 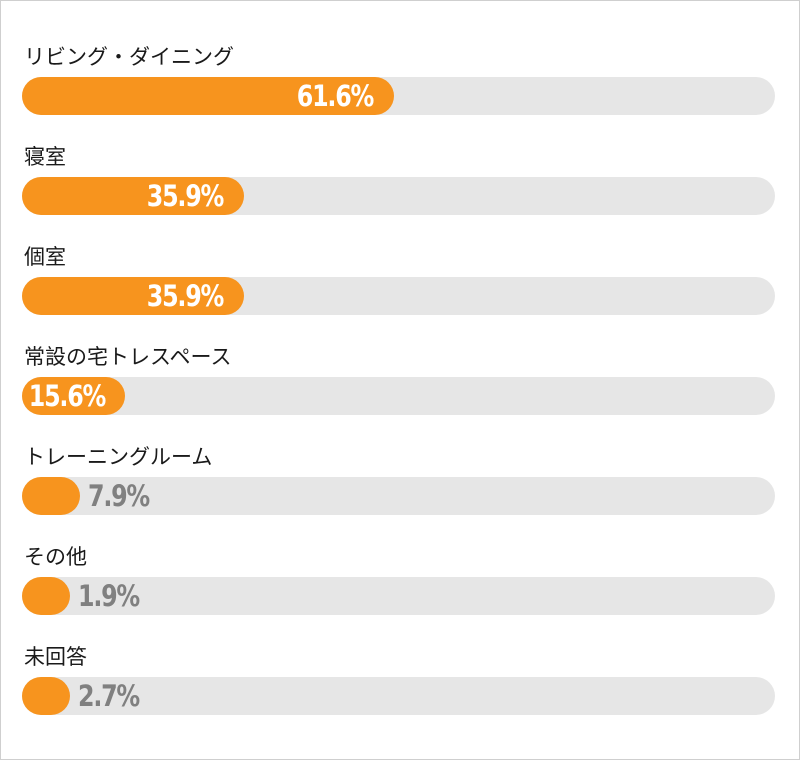 I want to click on value-label: 61.6%, so click(x=336, y=96).